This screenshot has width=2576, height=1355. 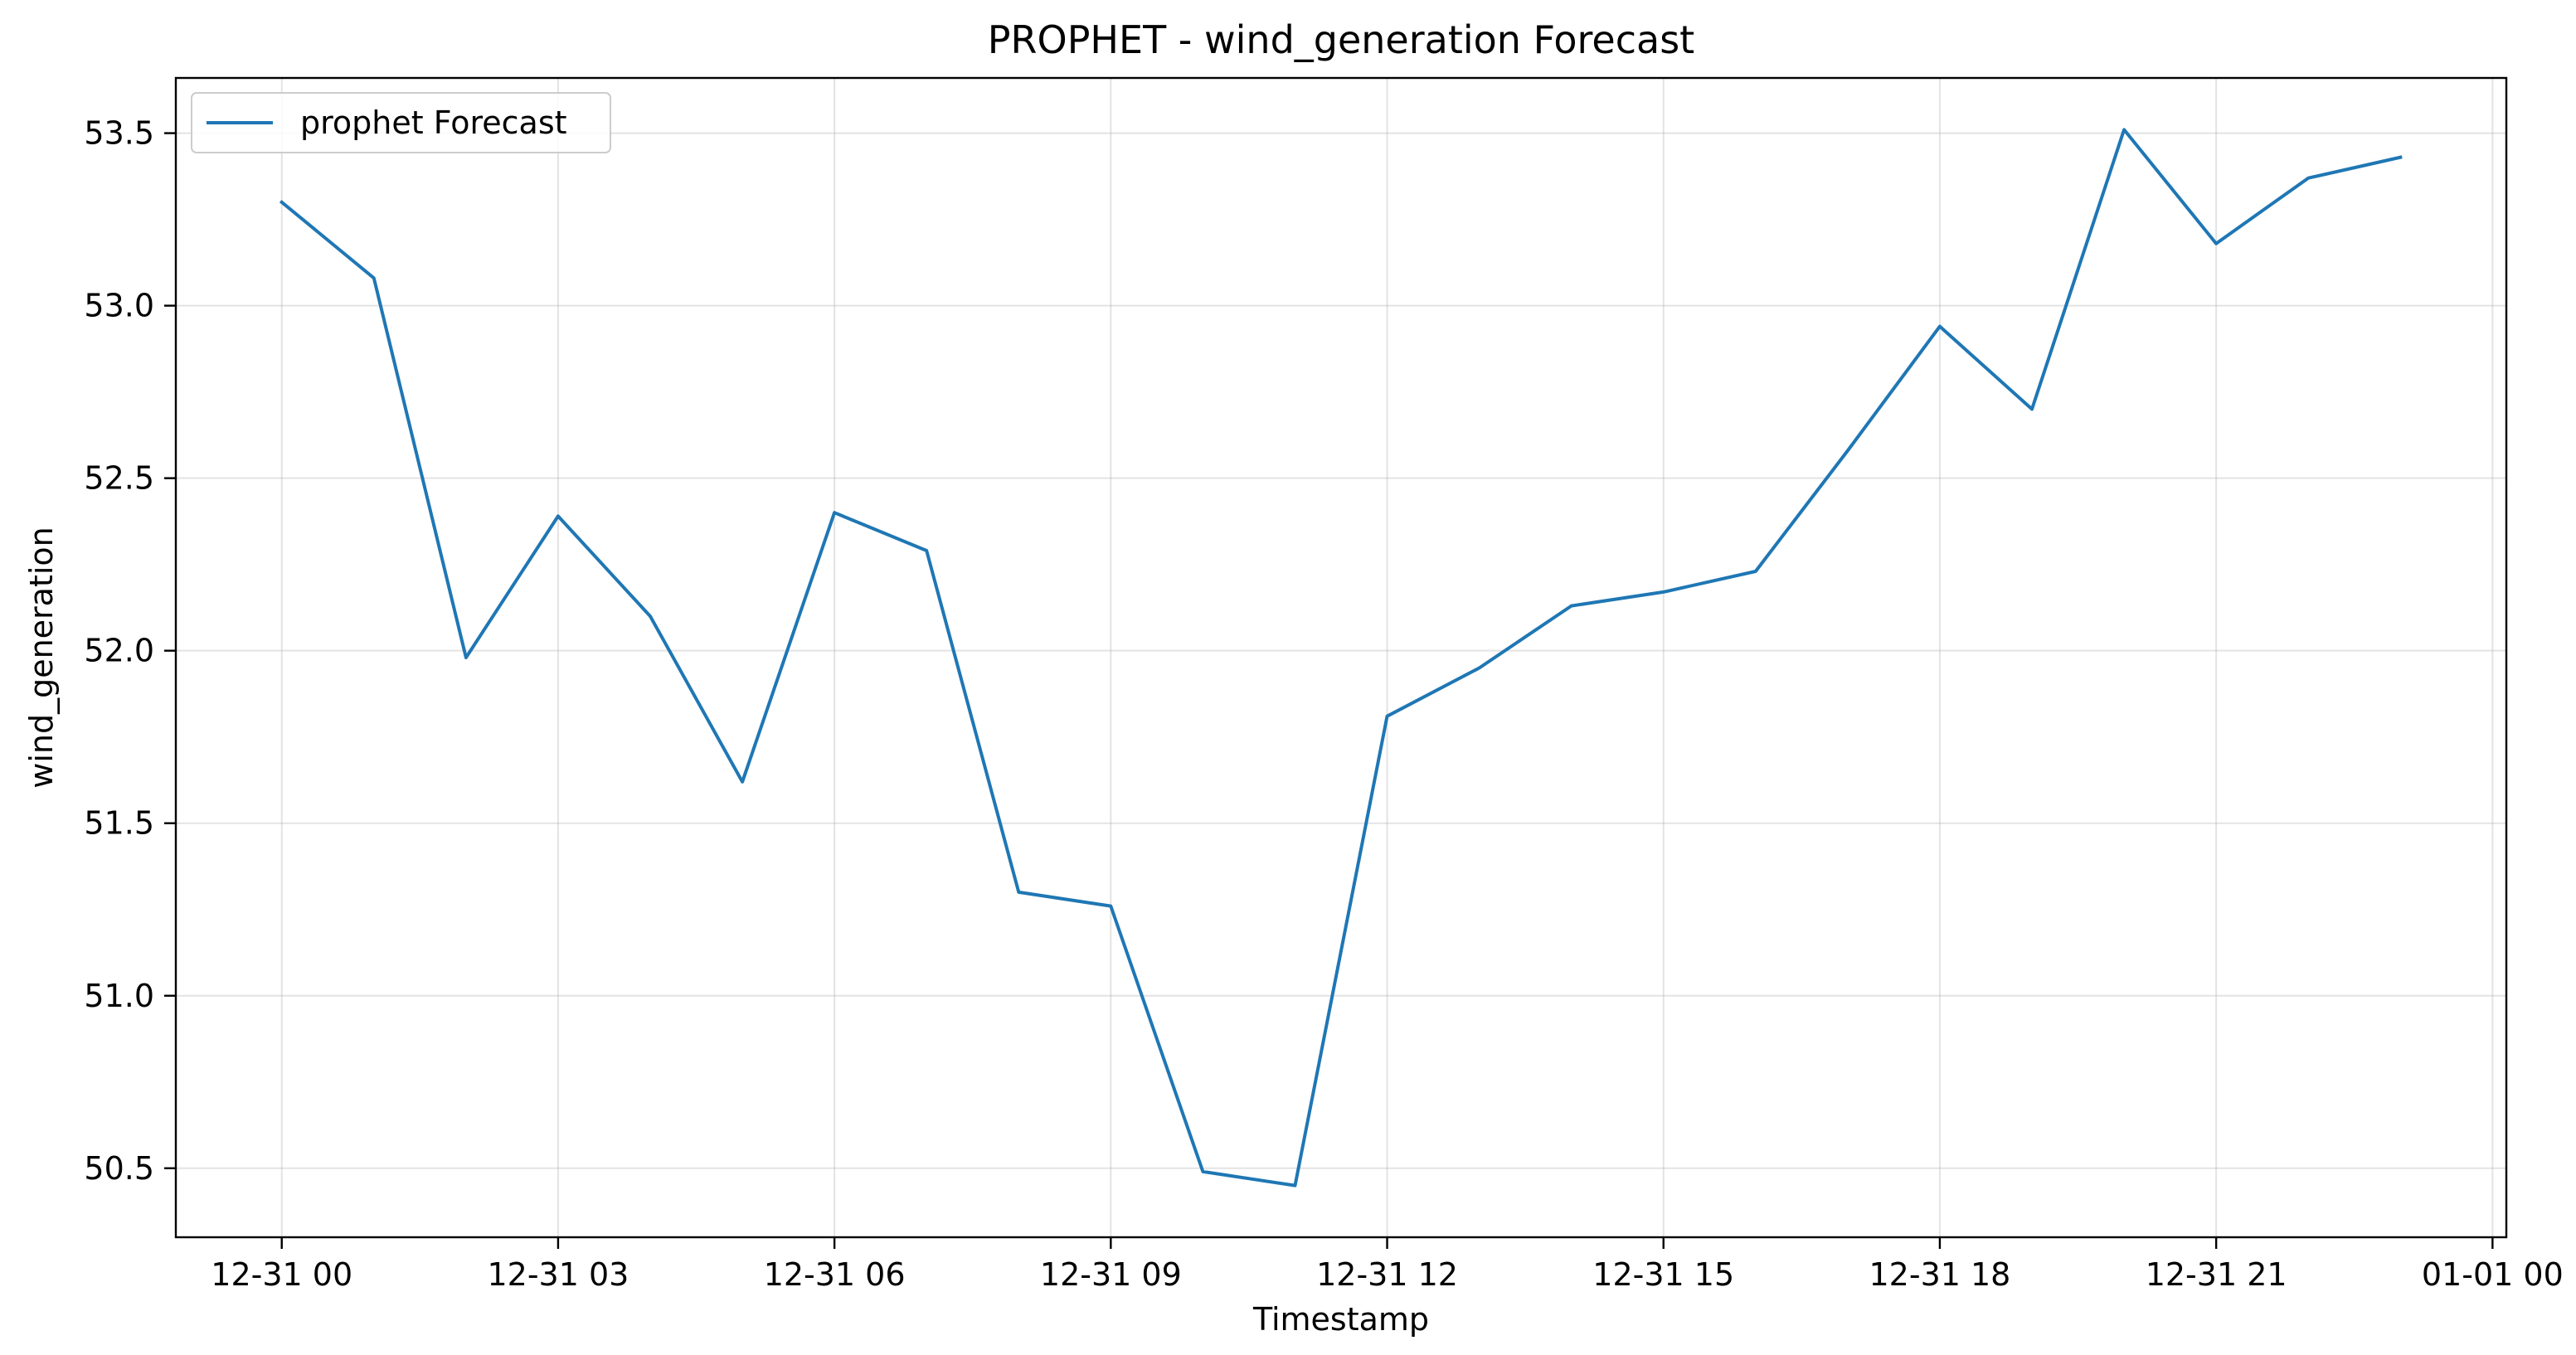 What do you see at coordinates (282, 1274) in the screenshot?
I see `x-tick-label: 12-31 00` at bounding box center [282, 1274].